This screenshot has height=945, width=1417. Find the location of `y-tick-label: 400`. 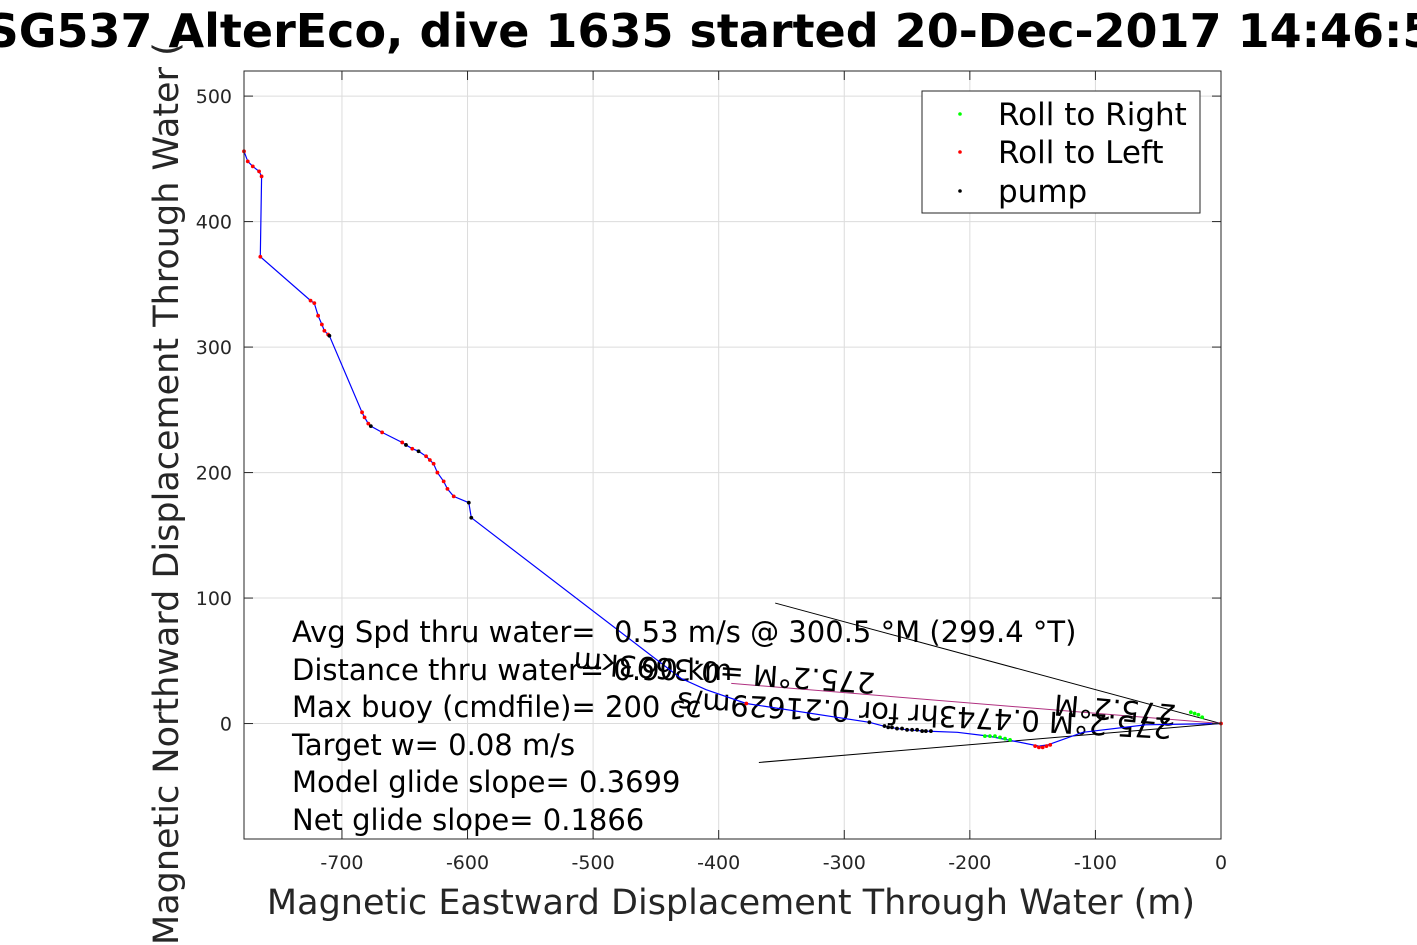

y-tick-label: 400 is located at coordinates (214, 223).